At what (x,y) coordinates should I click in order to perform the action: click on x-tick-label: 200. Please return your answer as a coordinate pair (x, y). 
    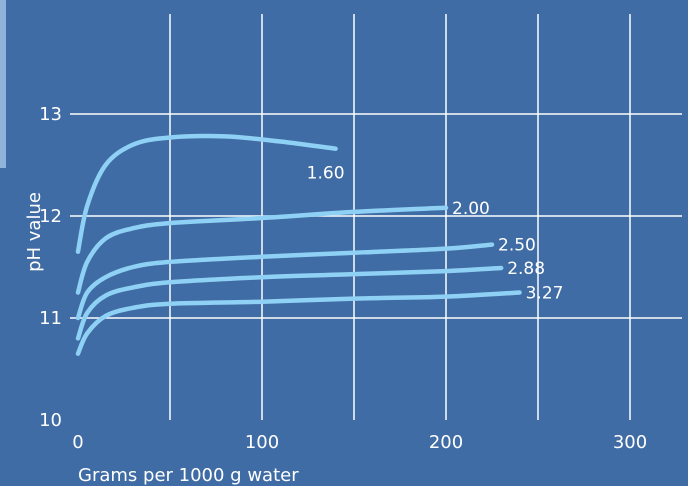
    Looking at the image, I should click on (446, 442).